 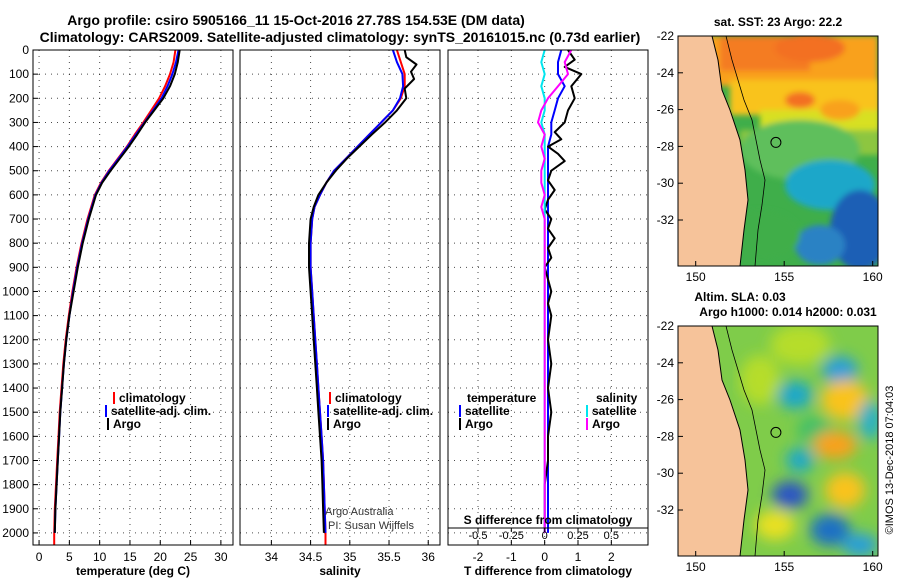 I want to click on annotation-argo-australia: Argo Australia, so click(x=359, y=512).